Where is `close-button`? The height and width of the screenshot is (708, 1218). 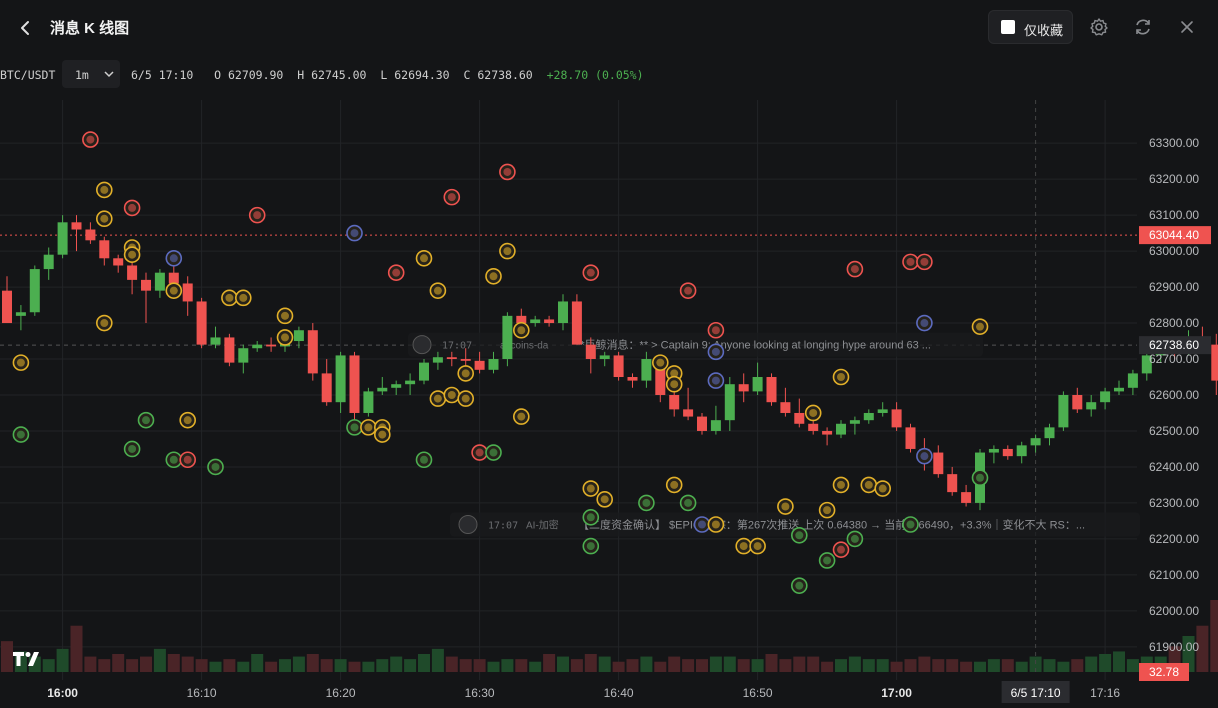
close-button is located at coordinates (1187, 27).